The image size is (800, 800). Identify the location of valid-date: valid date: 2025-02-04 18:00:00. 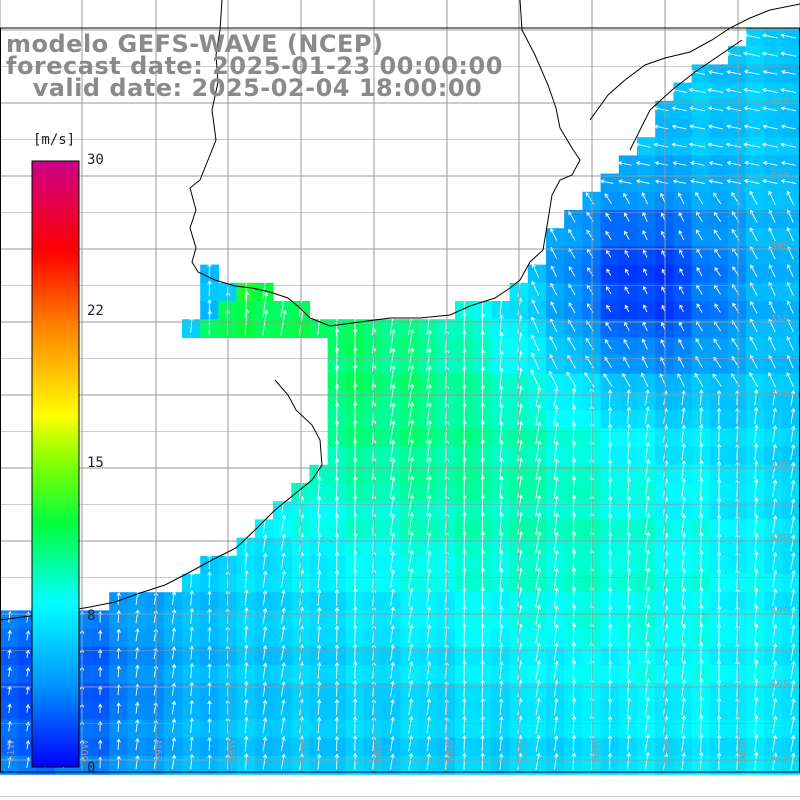
(244, 88).